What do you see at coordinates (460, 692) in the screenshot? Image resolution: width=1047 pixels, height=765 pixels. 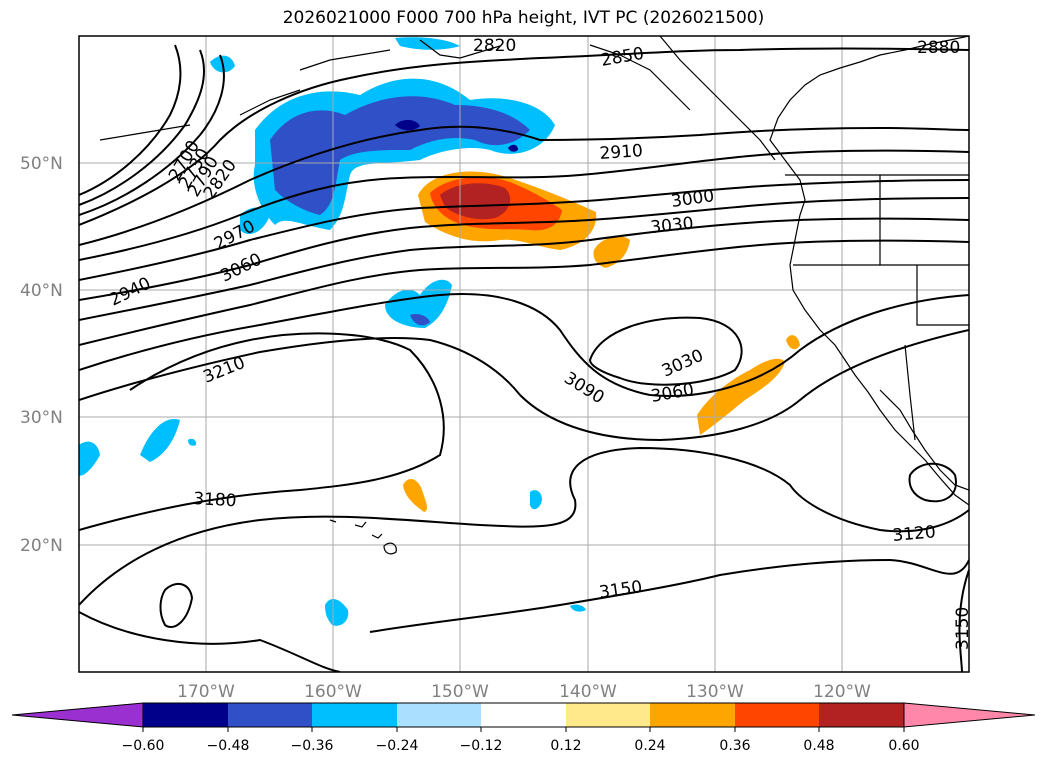 I see `lon-label-150w: 150°W` at bounding box center [460, 692].